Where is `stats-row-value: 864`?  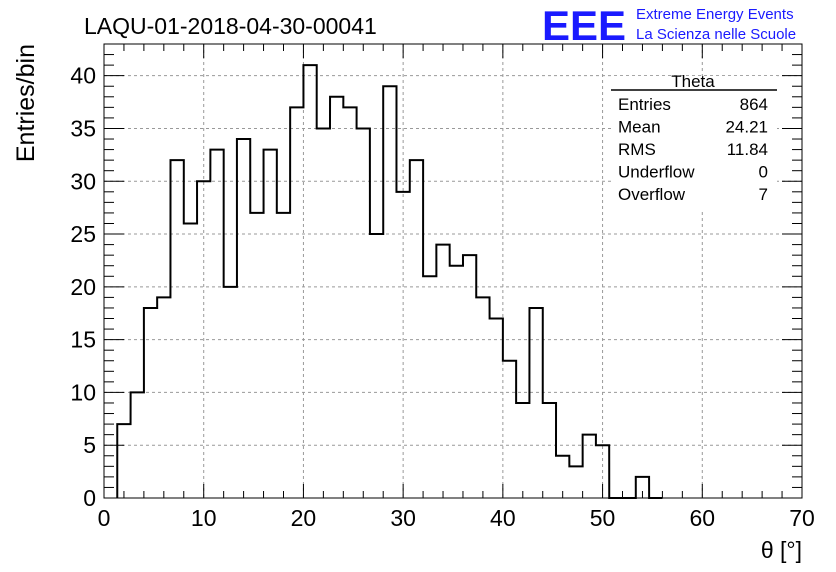 stats-row-value: 864 is located at coordinates (754, 104).